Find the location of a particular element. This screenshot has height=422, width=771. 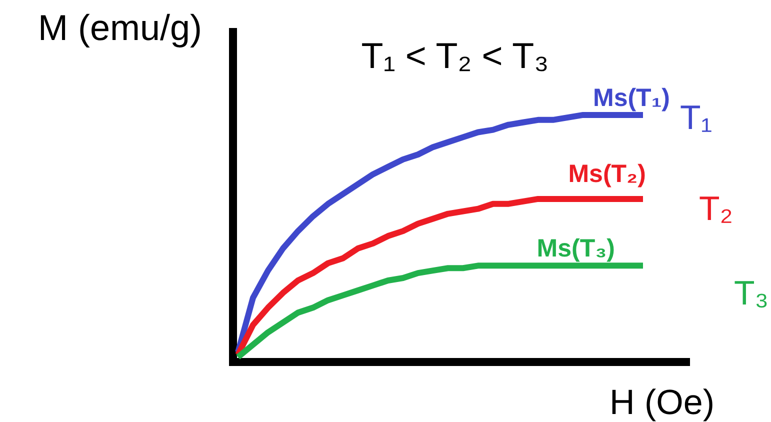

annotation: Ms(T₁) is located at coordinates (631, 98).